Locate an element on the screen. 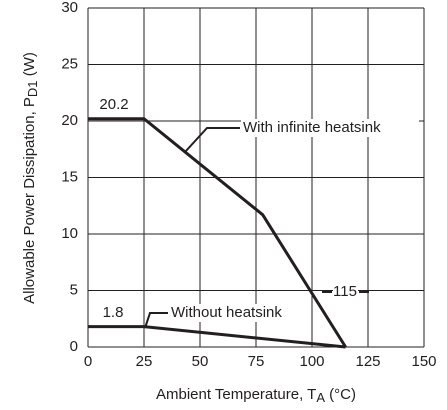  x-tick-label: 150 is located at coordinates (423, 361).